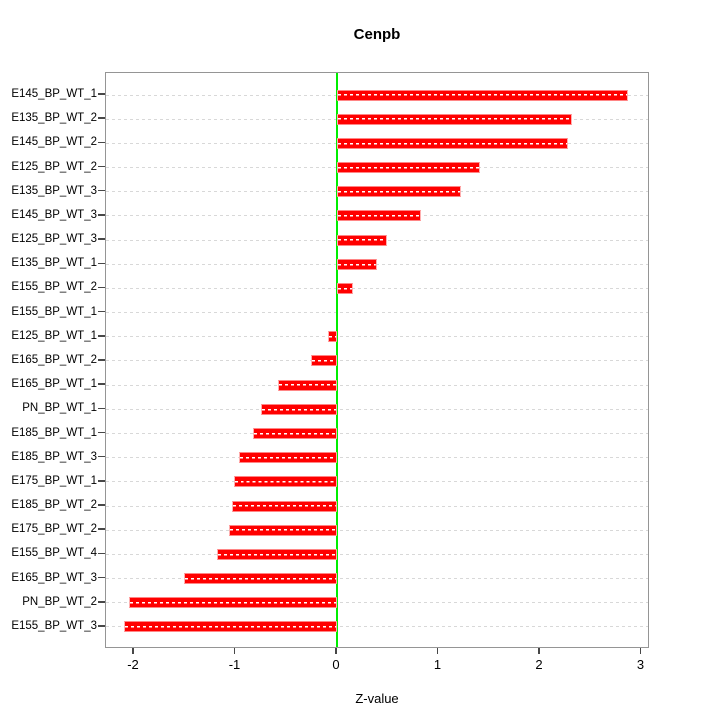 This screenshot has height=720, width=720. Describe the element at coordinates (54, 166) in the screenshot. I see `y-axis-label: E125_BP_WT_2` at that location.